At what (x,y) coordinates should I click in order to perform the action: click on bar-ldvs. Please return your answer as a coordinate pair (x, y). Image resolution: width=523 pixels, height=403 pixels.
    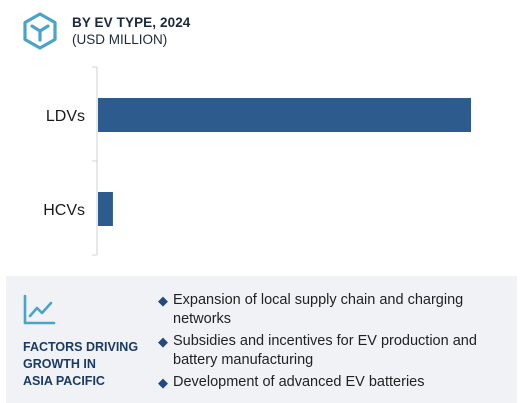
    Looking at the image, I should click on (284, 115).